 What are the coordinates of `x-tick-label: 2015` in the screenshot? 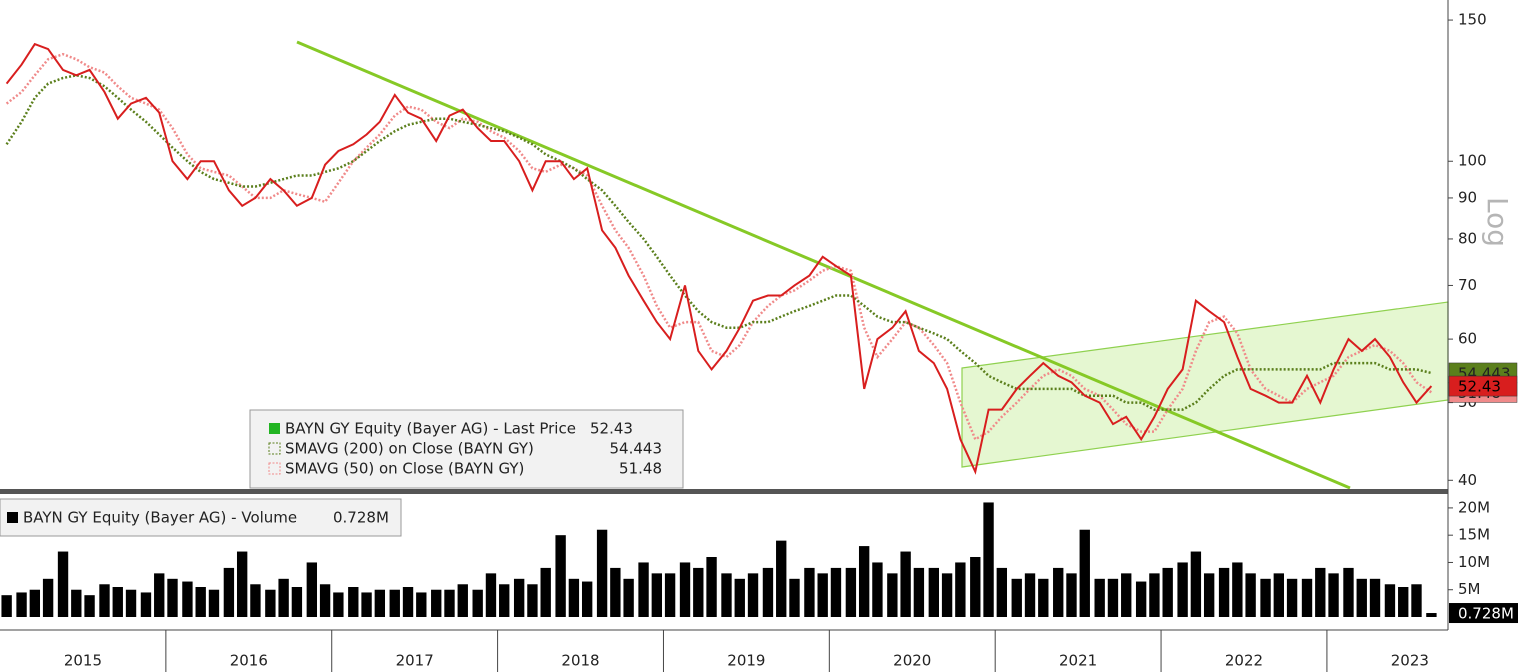 It's located at (83, 661).